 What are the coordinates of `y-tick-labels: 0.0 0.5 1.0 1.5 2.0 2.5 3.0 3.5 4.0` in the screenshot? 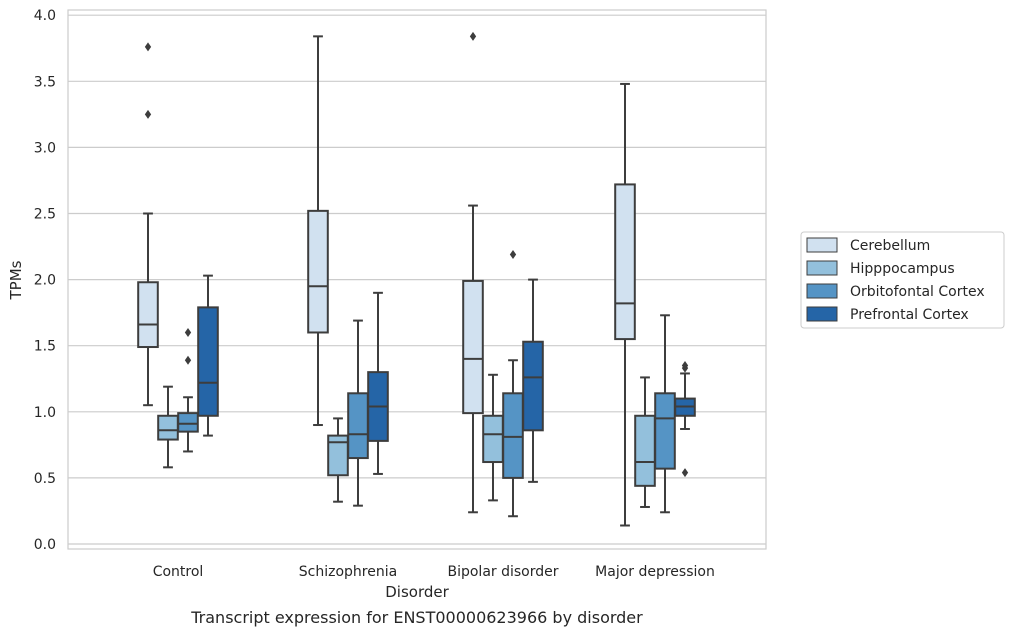 It's located at (45, 280).